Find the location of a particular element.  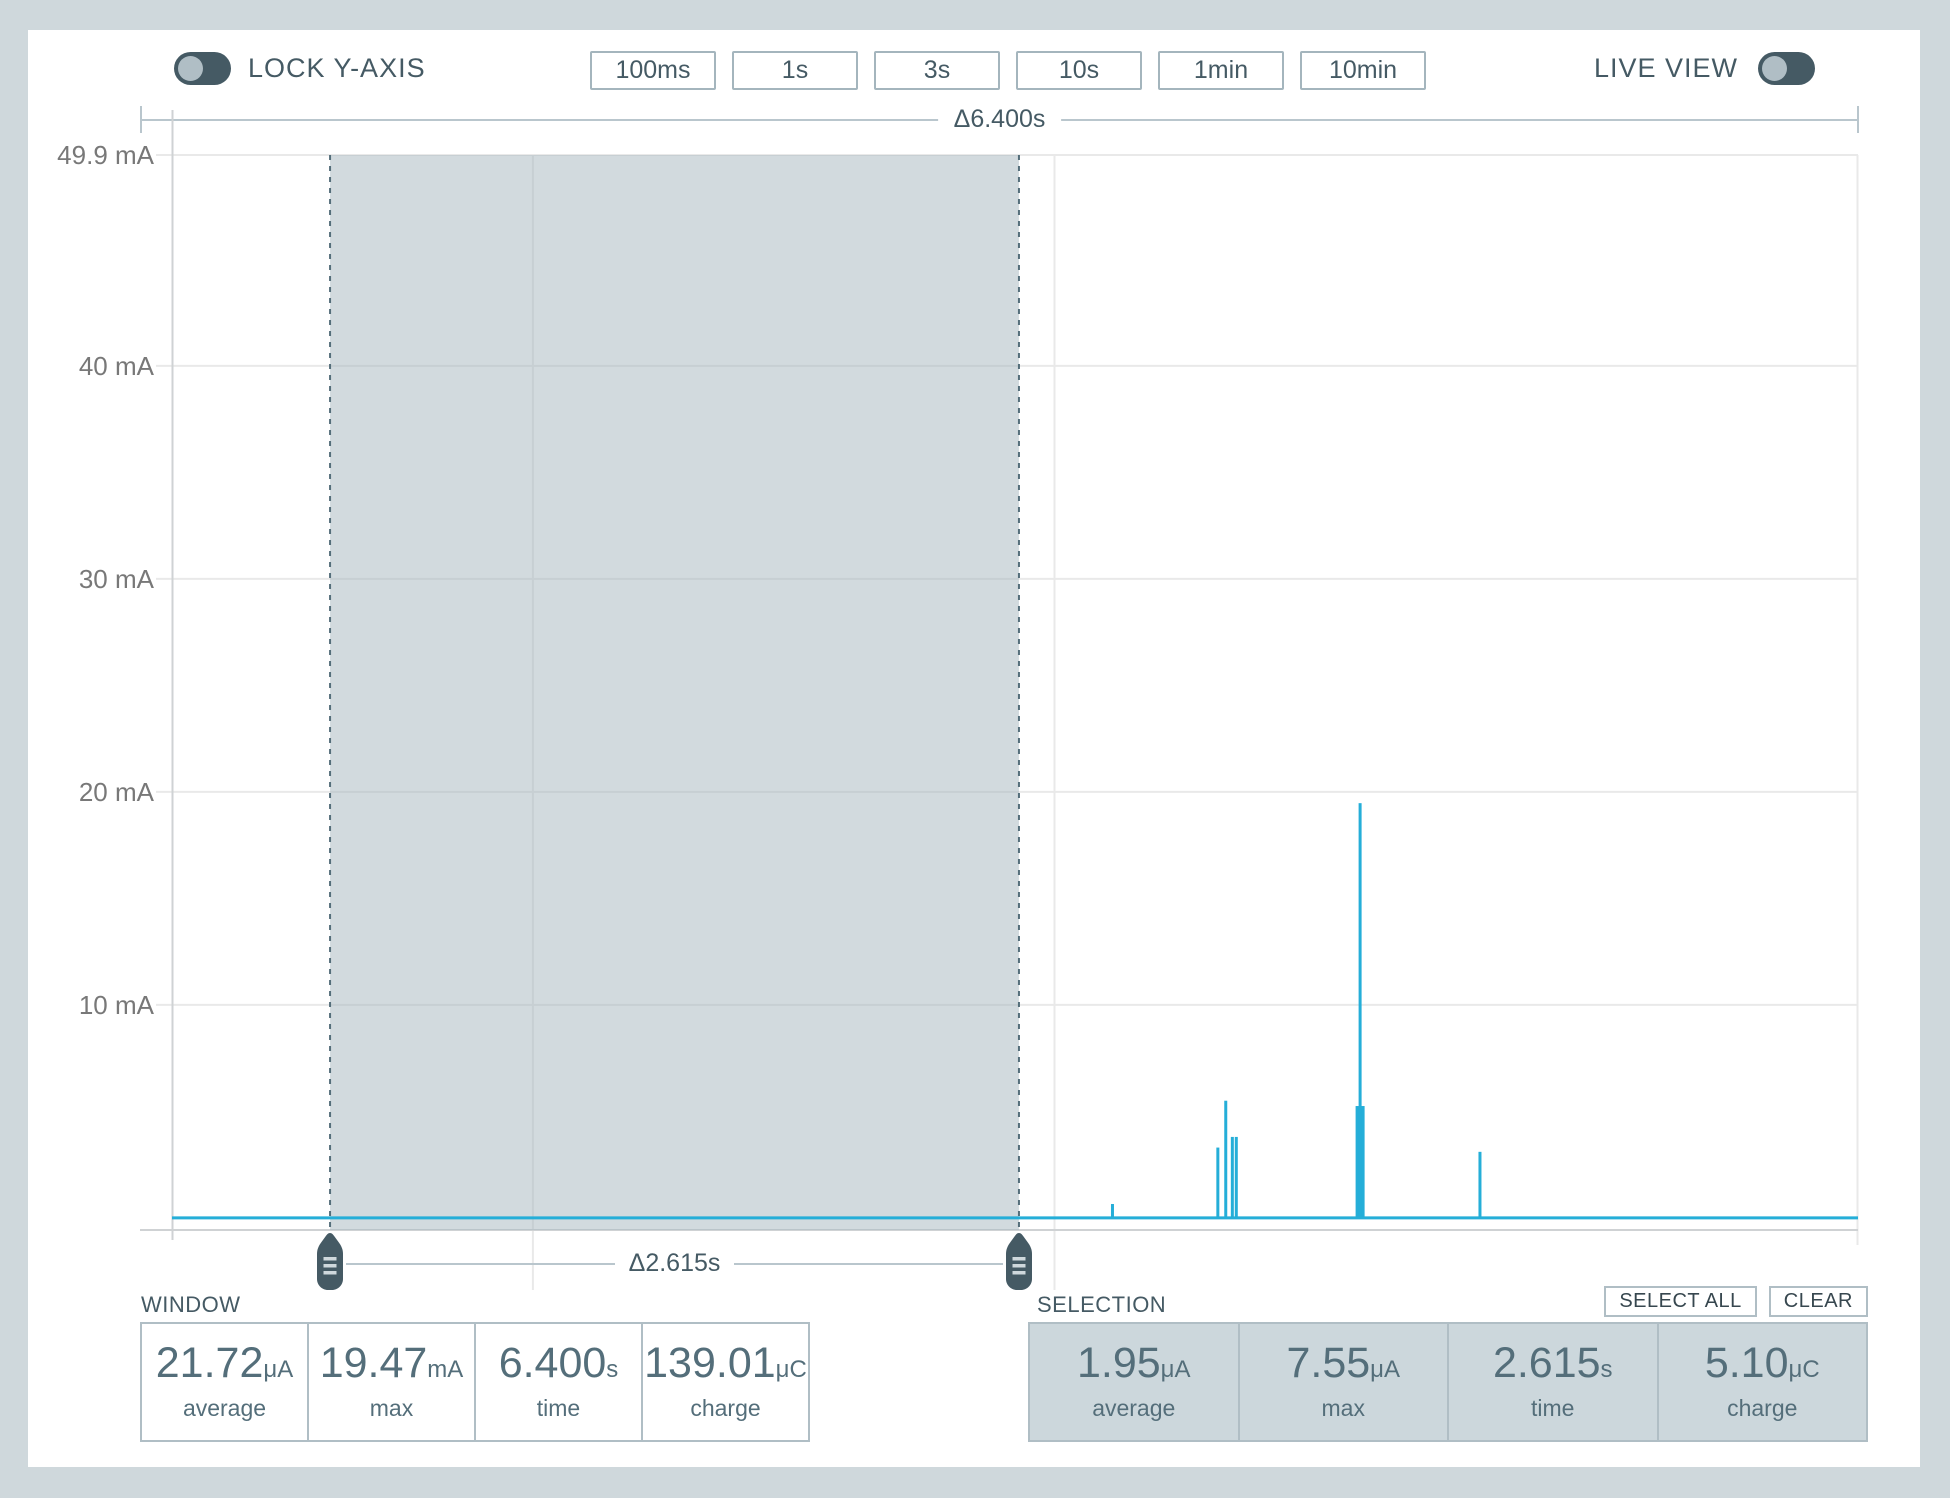

stat-charge: 139.01μC charge is located at coordinates (724, 1382).